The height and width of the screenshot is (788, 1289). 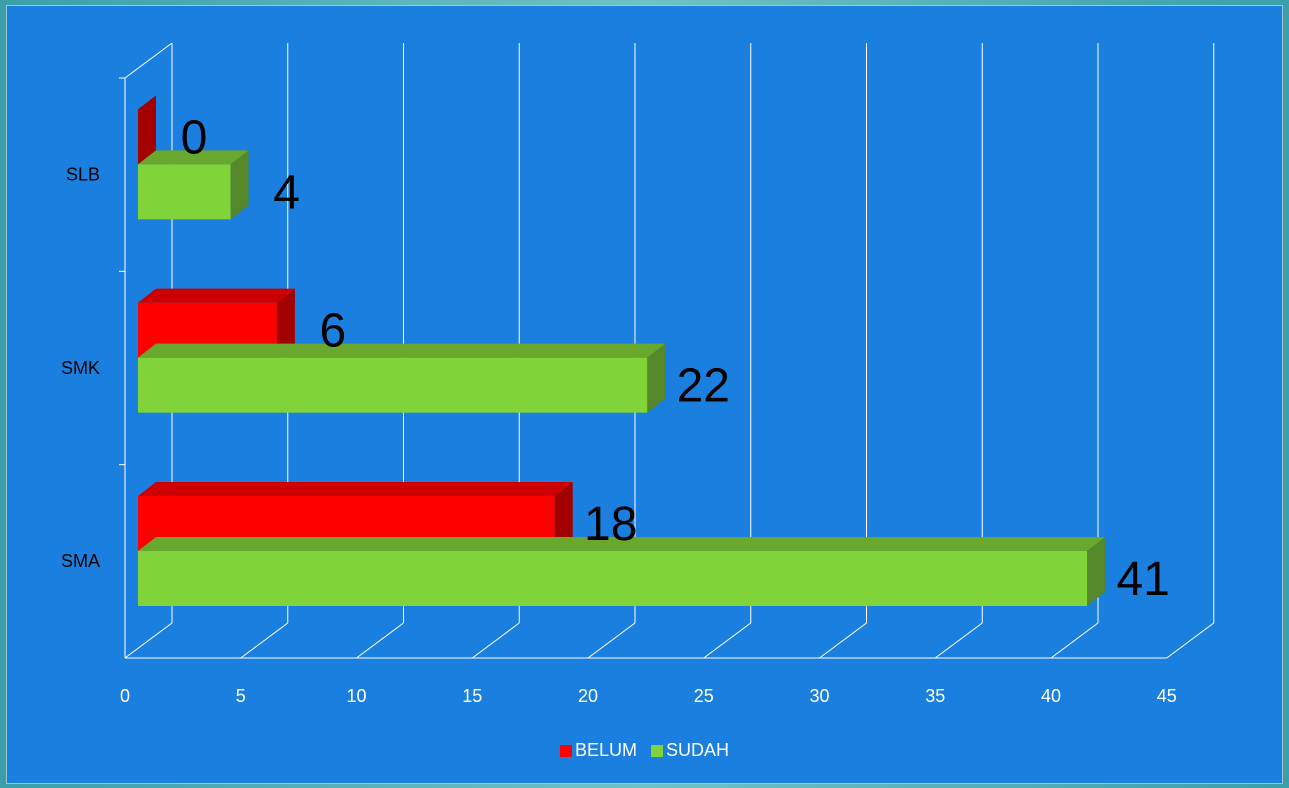 I want to click on legend-item-sudah: SUDAH, so click(x=690, y=750).